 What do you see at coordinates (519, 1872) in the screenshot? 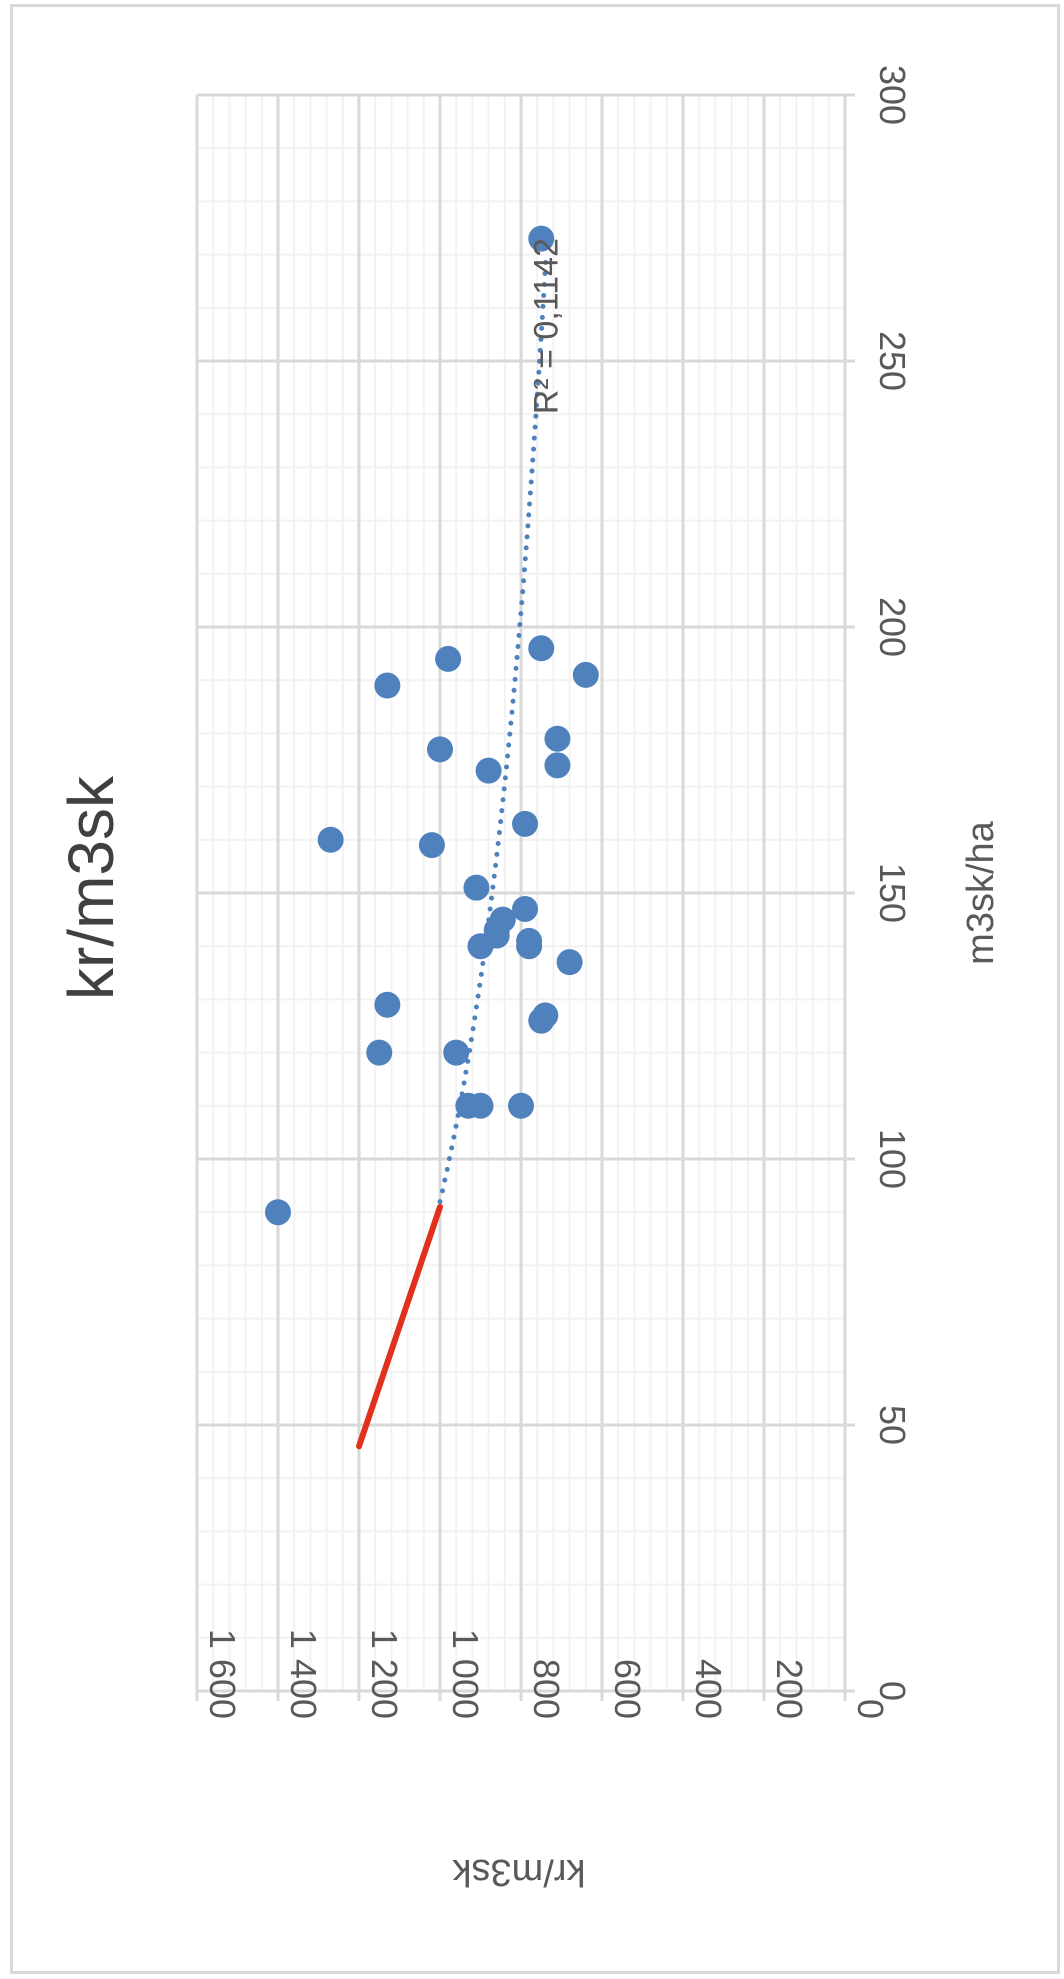
I see `y-axis-title: kr/m3sk` at bounding box center [519, 1872].